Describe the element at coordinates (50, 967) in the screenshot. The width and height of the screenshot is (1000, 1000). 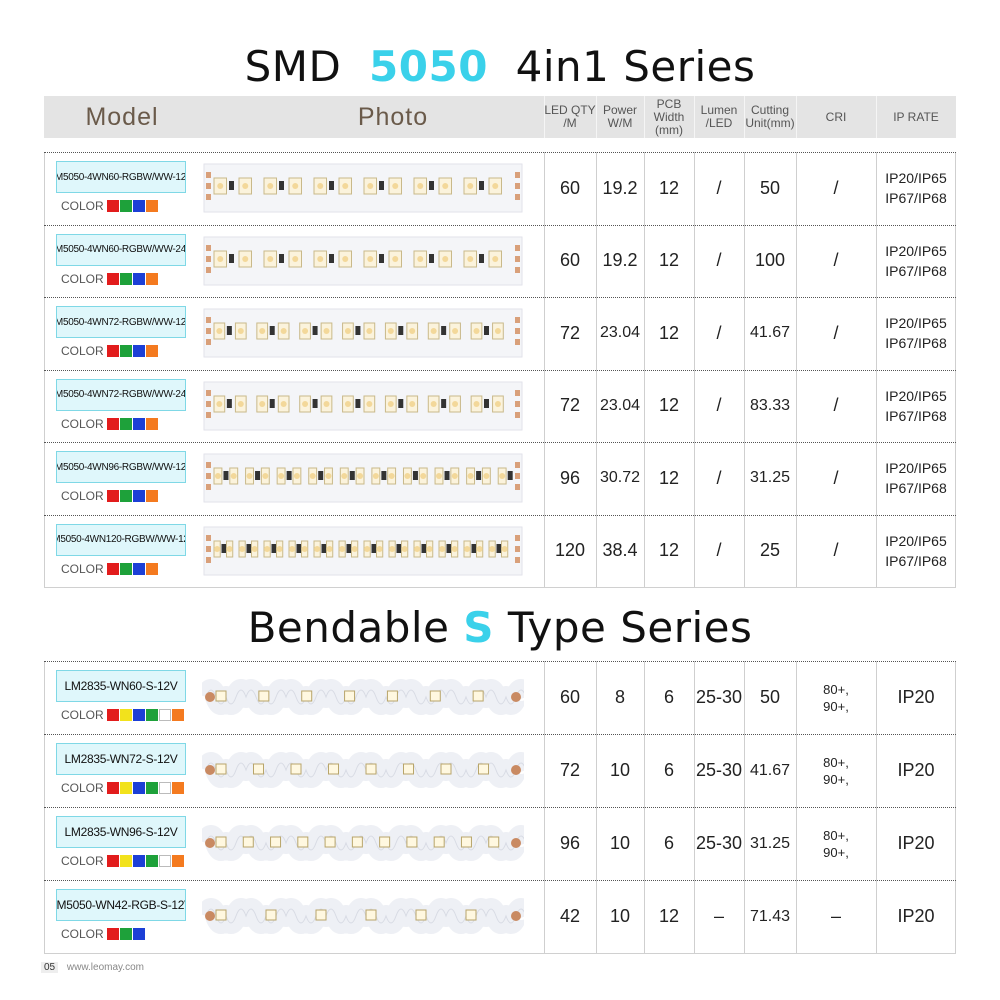
I see `page-number: 05` at that location.